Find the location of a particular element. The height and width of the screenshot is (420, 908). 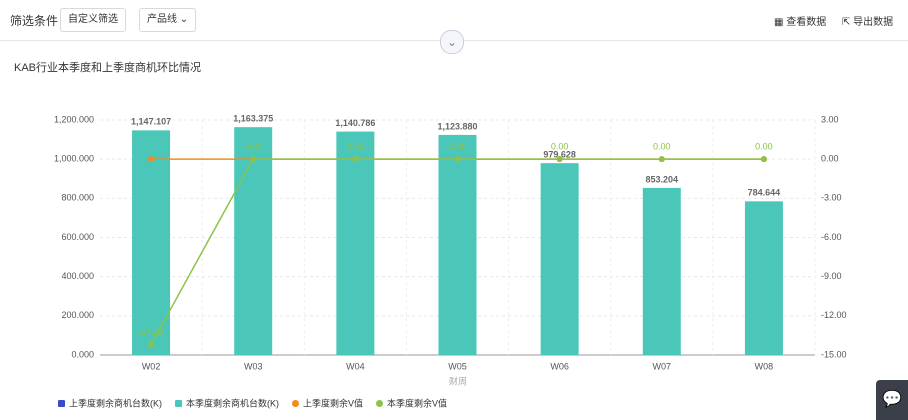

bar-value-label: 1,123.880 is located at coordinates (457, 126).